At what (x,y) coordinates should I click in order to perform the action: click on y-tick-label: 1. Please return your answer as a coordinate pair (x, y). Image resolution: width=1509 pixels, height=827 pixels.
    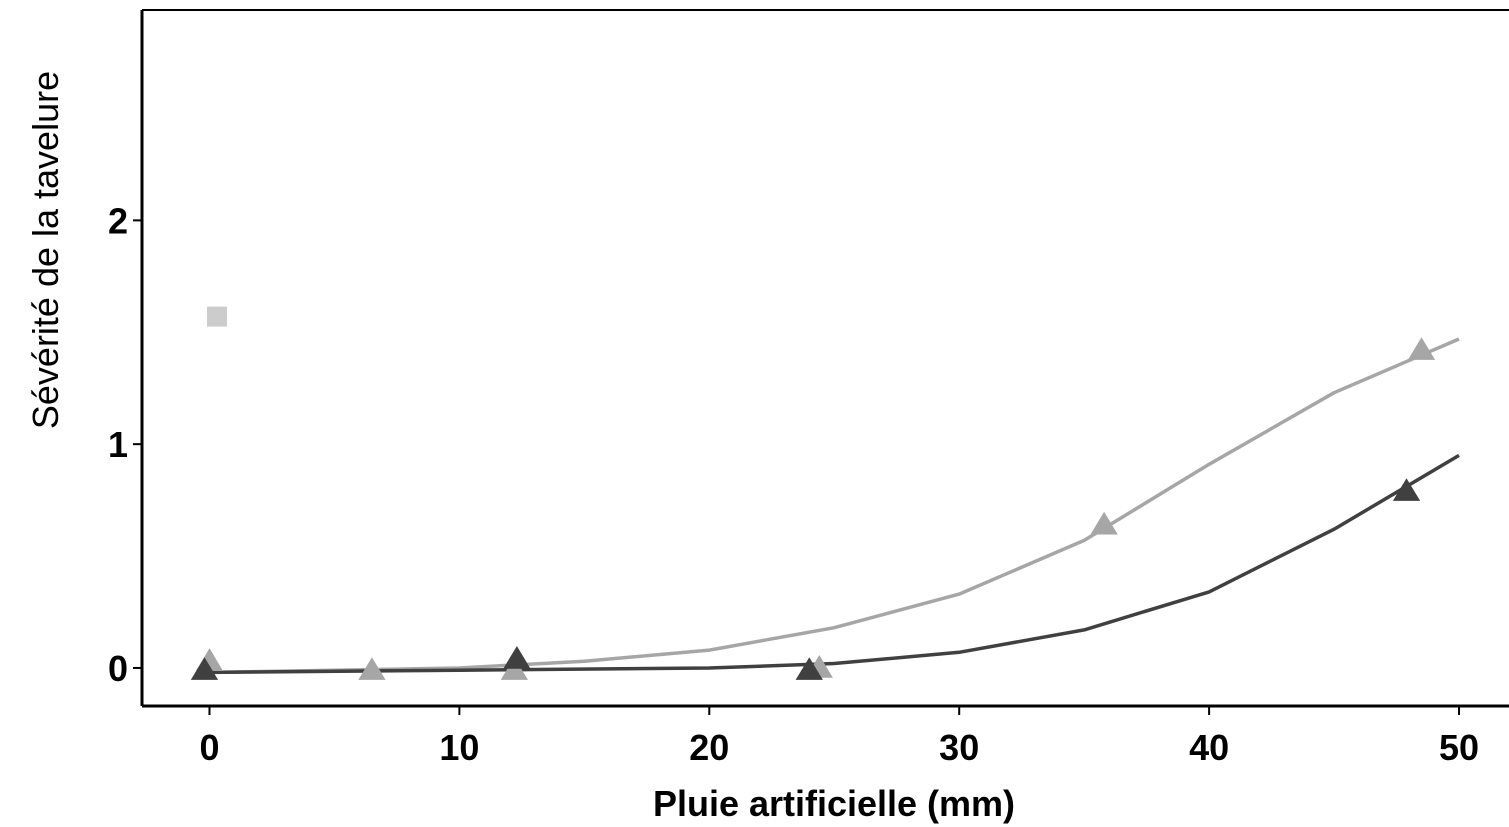
    Looking at the image, I should click on (118, 444).